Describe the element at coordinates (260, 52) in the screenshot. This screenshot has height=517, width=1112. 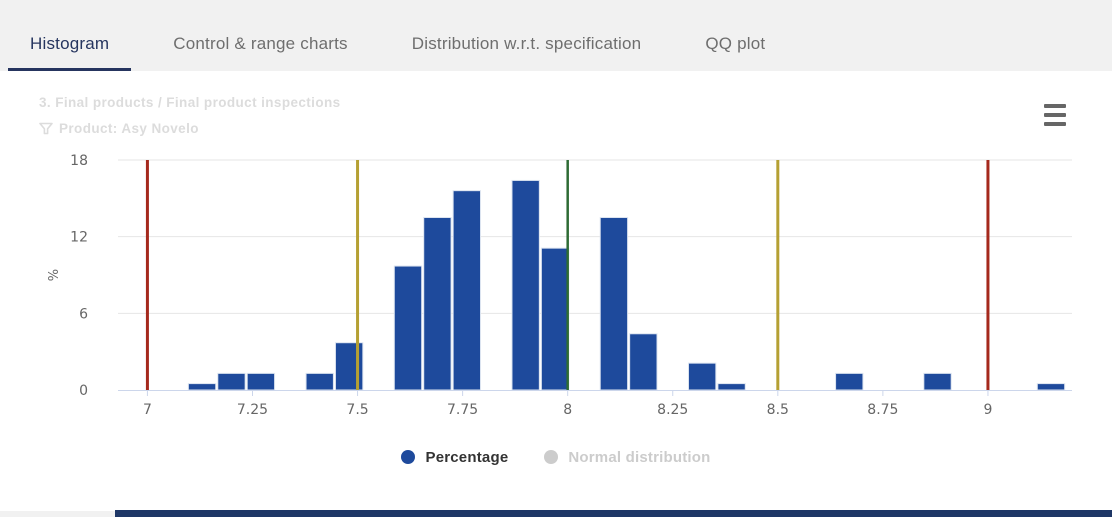
I see `tab-control-range-charts: Control & range charts` at that location.